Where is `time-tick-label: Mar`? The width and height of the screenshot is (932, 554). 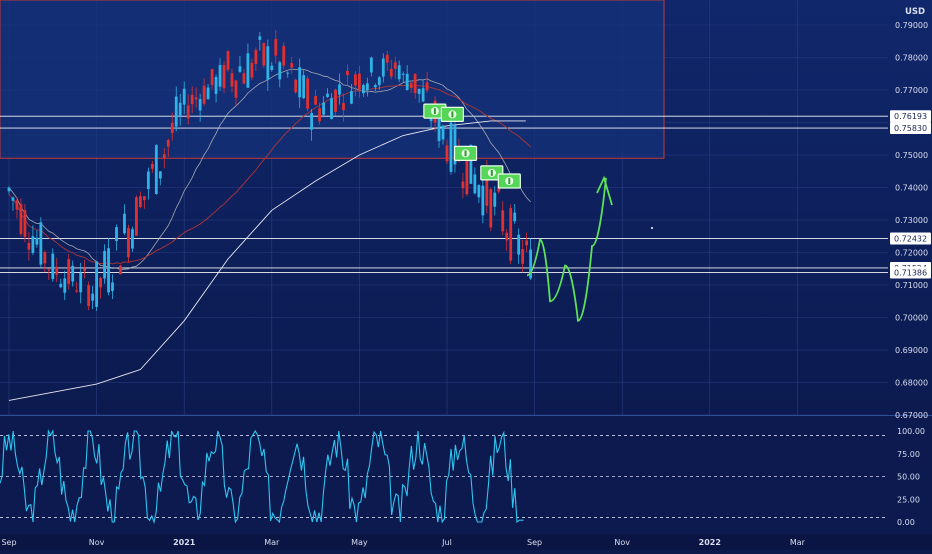 time-tick-label: Mar is located at coordinates (272, 542).